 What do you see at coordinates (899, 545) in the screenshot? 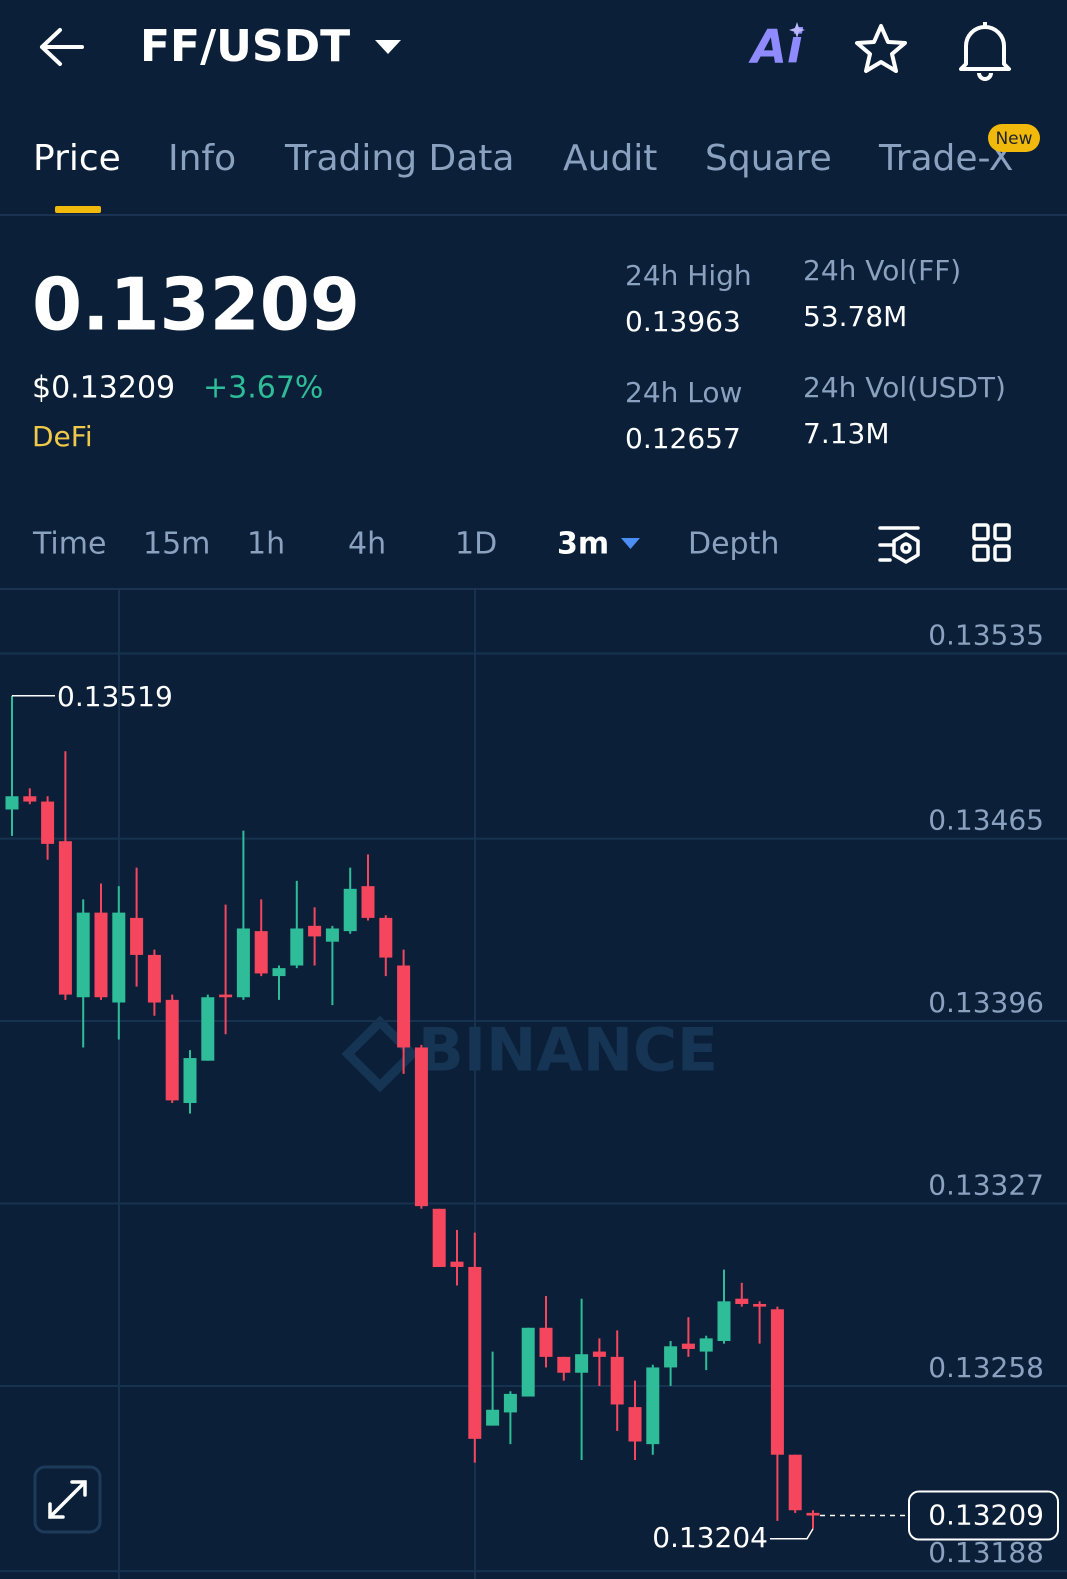
I see `indicator-settings` at bounding box center [899, 545].